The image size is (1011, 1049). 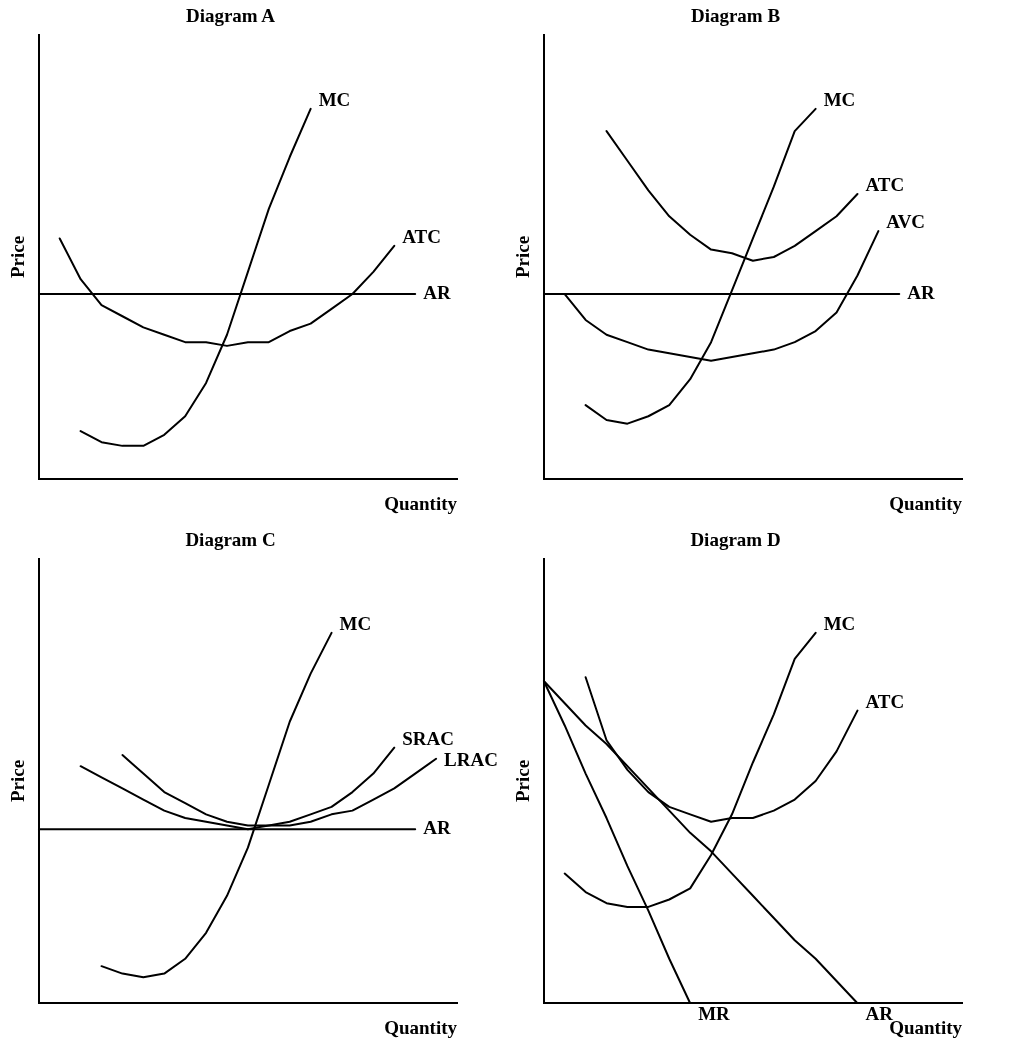 What do you see at coordinates (735, 540) in the screenshot?
I see `chart-title: Diagram D` at bounding box center [735, 540].